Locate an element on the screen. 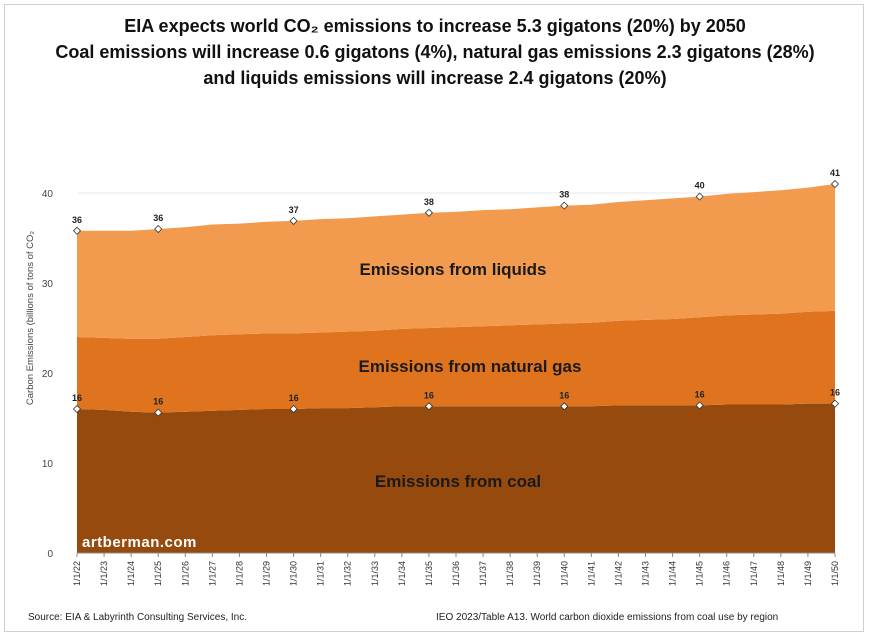 This screenshot has height=637, width=870. y-tick-label: 20 is located at coordinates (48, 374).